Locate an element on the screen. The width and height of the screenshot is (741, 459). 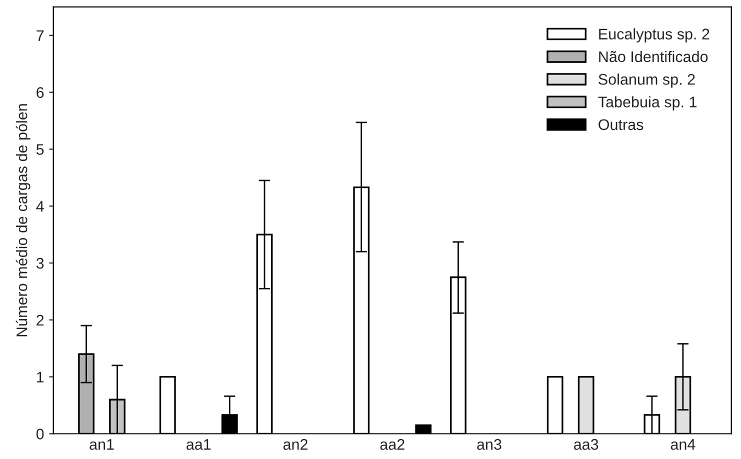
legend-label: Solanum sp. 2 is located at coordinates (646, 81).